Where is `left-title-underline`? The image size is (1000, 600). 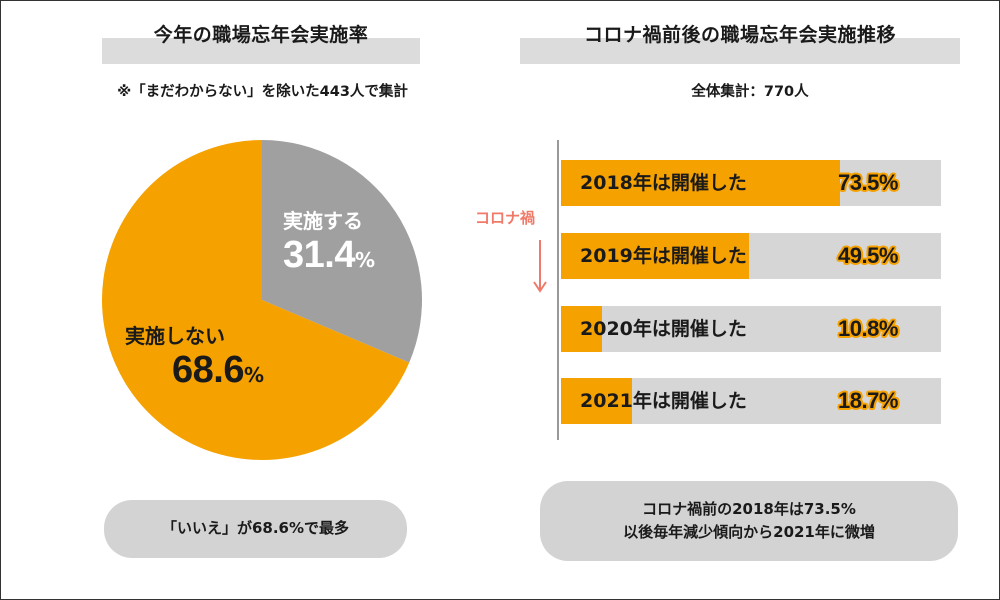
left-title-underline is located at coordinates (261, 51).